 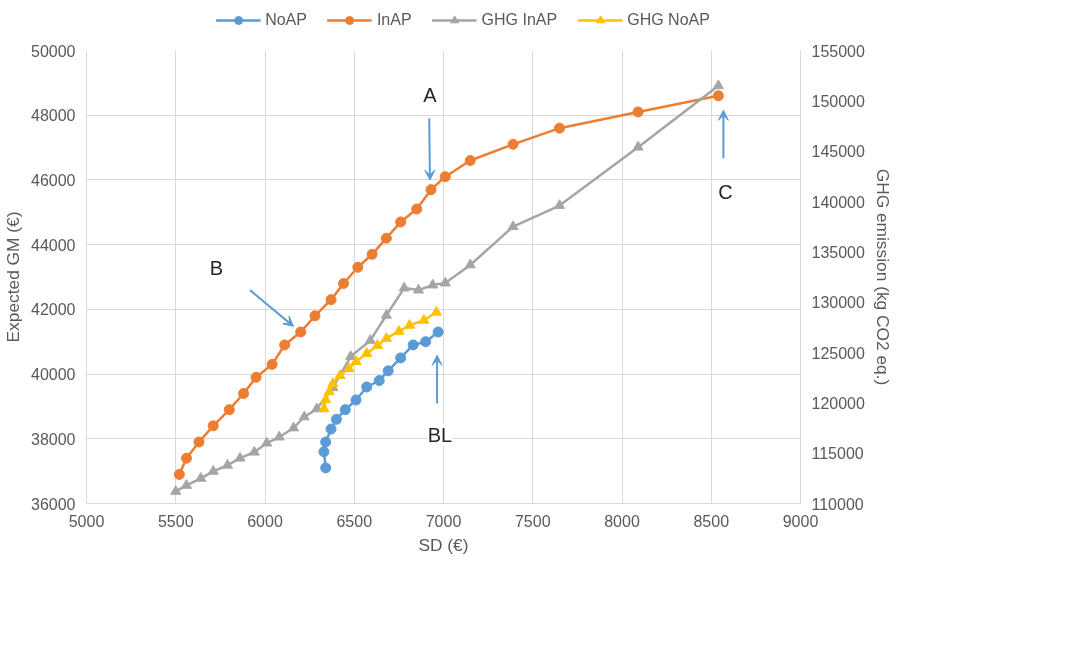 What do you see at coordinates (354, 521) in the screenshot?
I see `x-tick-label: 6500` at bounding box center [354, 521].